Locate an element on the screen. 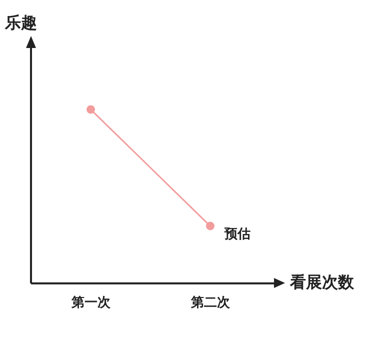 The width and height of the screenshot is (375, 337). x-tick-label: 第一次 is located at coordinates (91, 303).